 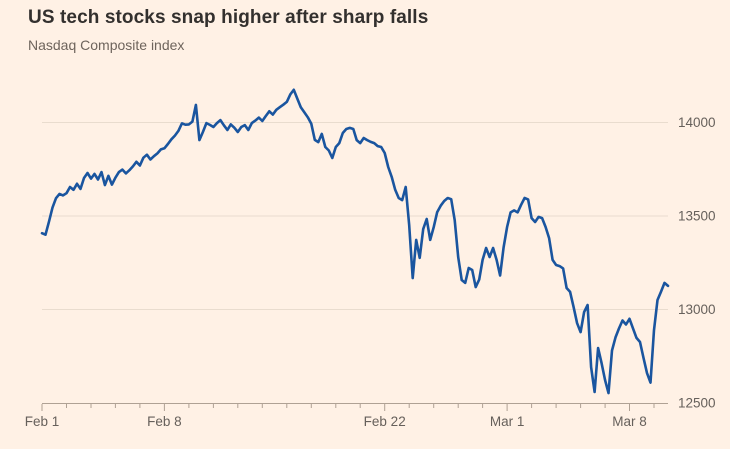 What do you see at coordinates (42, 421) in the screenshot?
I see `x-tick-label-feb-1: Feb 1` at bounding box center [42, 421].